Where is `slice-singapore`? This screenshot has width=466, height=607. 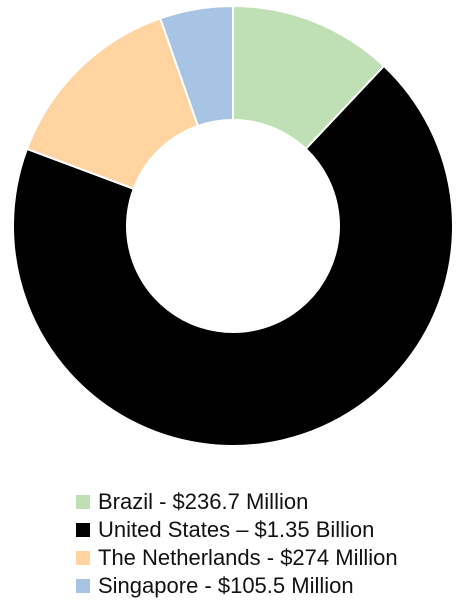
slice-singapore is located at coordinates (196, 66).